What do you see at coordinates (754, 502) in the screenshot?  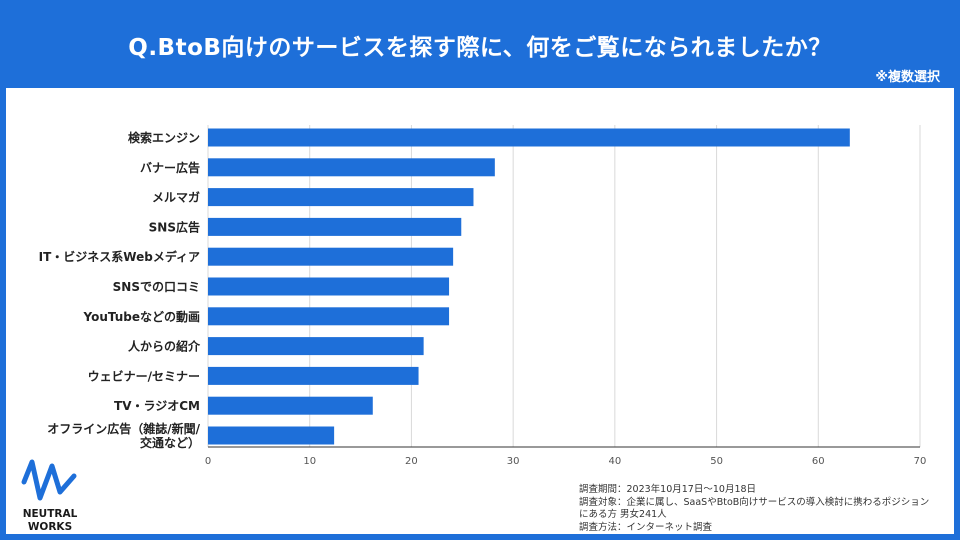 I see `survey-target: 調査対象：企業に属し、SaaSやBtoB向けサービスの導入検討に携わるポジション` at bounding box center [754, 502].